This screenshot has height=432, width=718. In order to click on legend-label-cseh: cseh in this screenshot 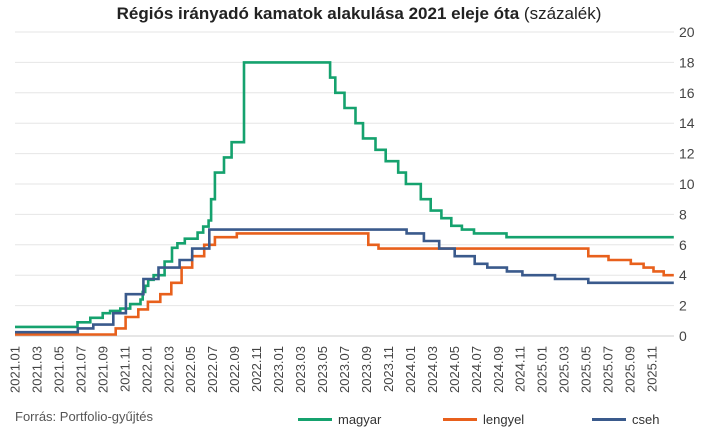, I will do `click(646, 419)`.